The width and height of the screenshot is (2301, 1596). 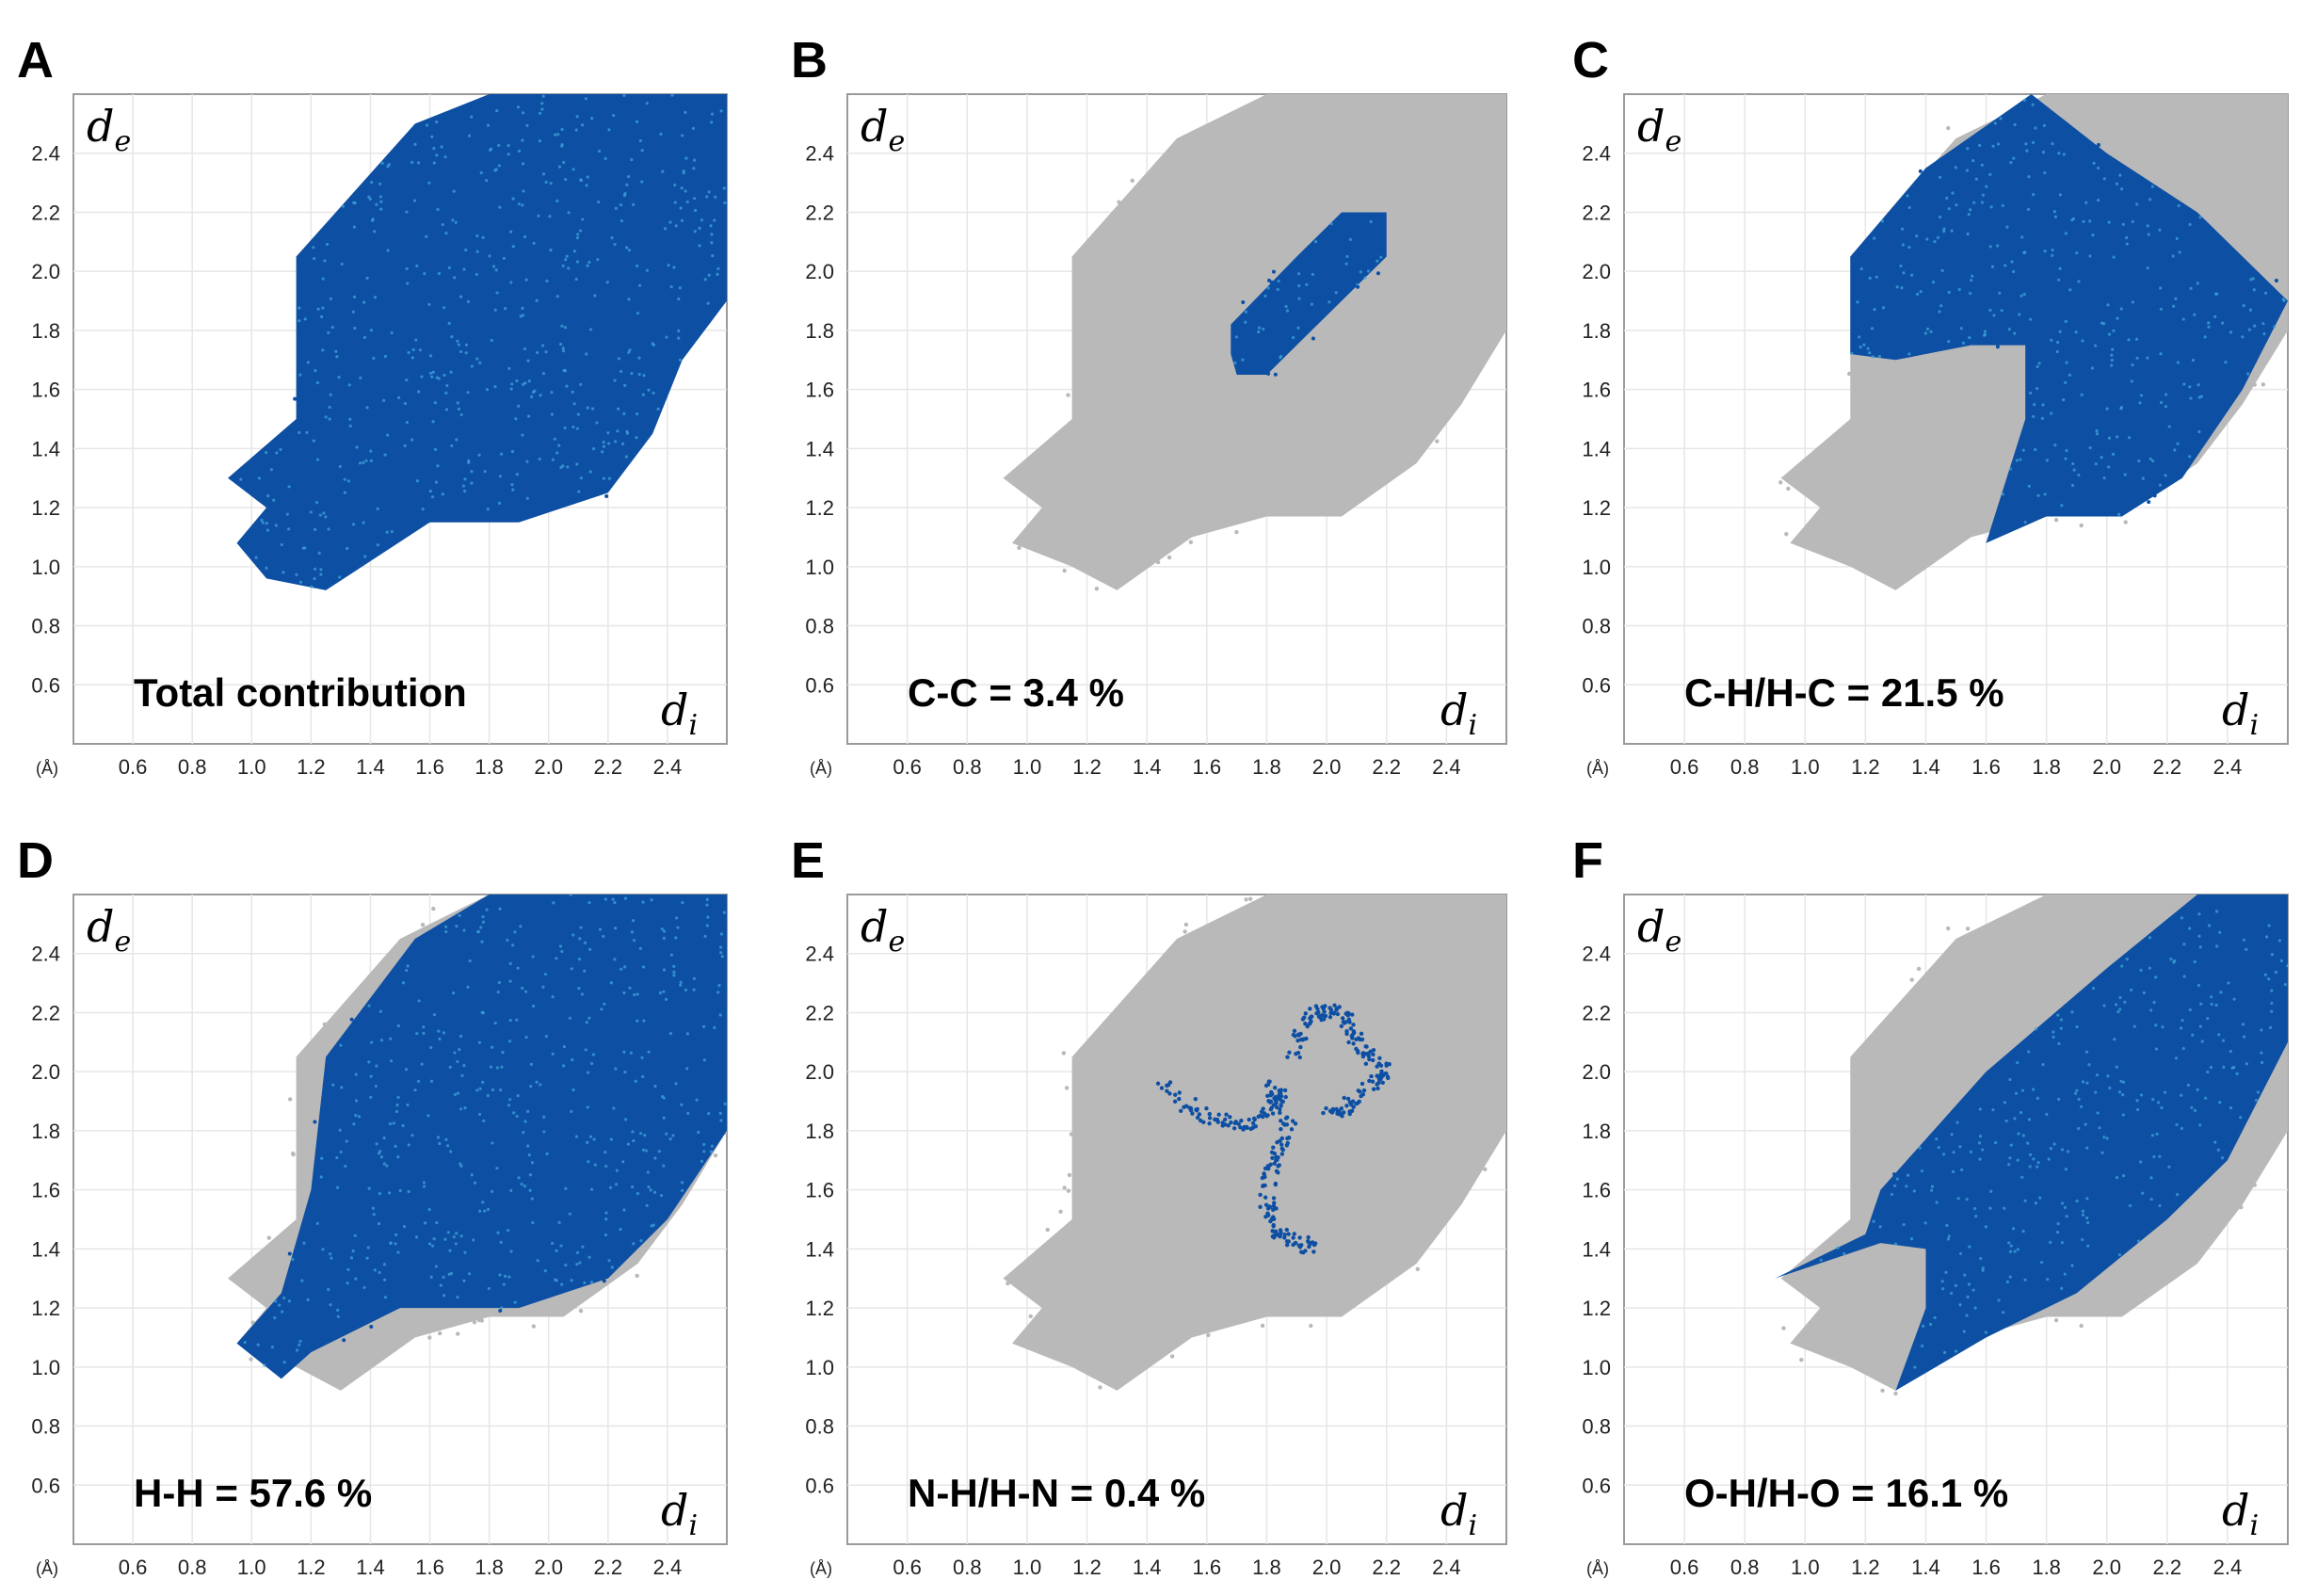 What do you see at coordinates (1016, 692) in the screenshot?
I see `contribution-label: C-C = 3.4 %` at bounding box center [1016, 692].